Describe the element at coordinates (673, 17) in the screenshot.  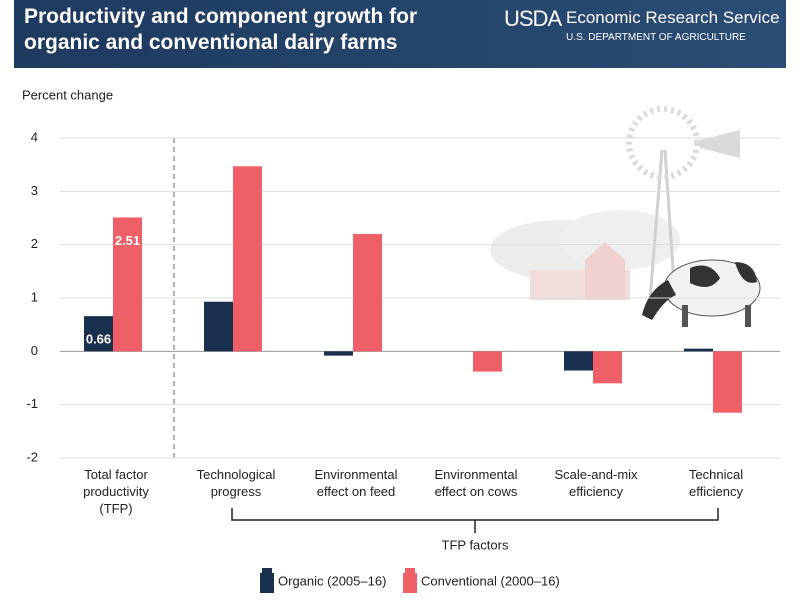
I see `agency: Economic Research Service` at that location.